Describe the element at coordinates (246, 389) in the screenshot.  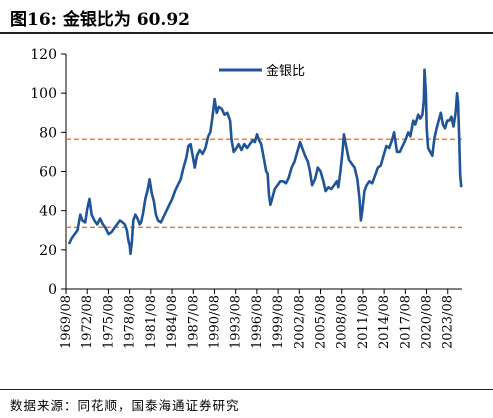
I see `footer-rule` at that location.